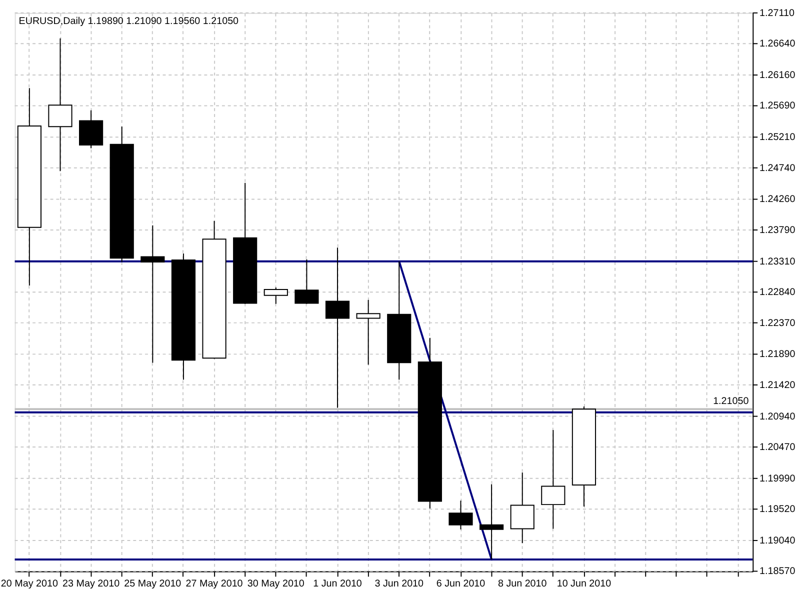 The image size is (800, 600). I want to click on y-tick-label: 1.26640, so click(778, 44).